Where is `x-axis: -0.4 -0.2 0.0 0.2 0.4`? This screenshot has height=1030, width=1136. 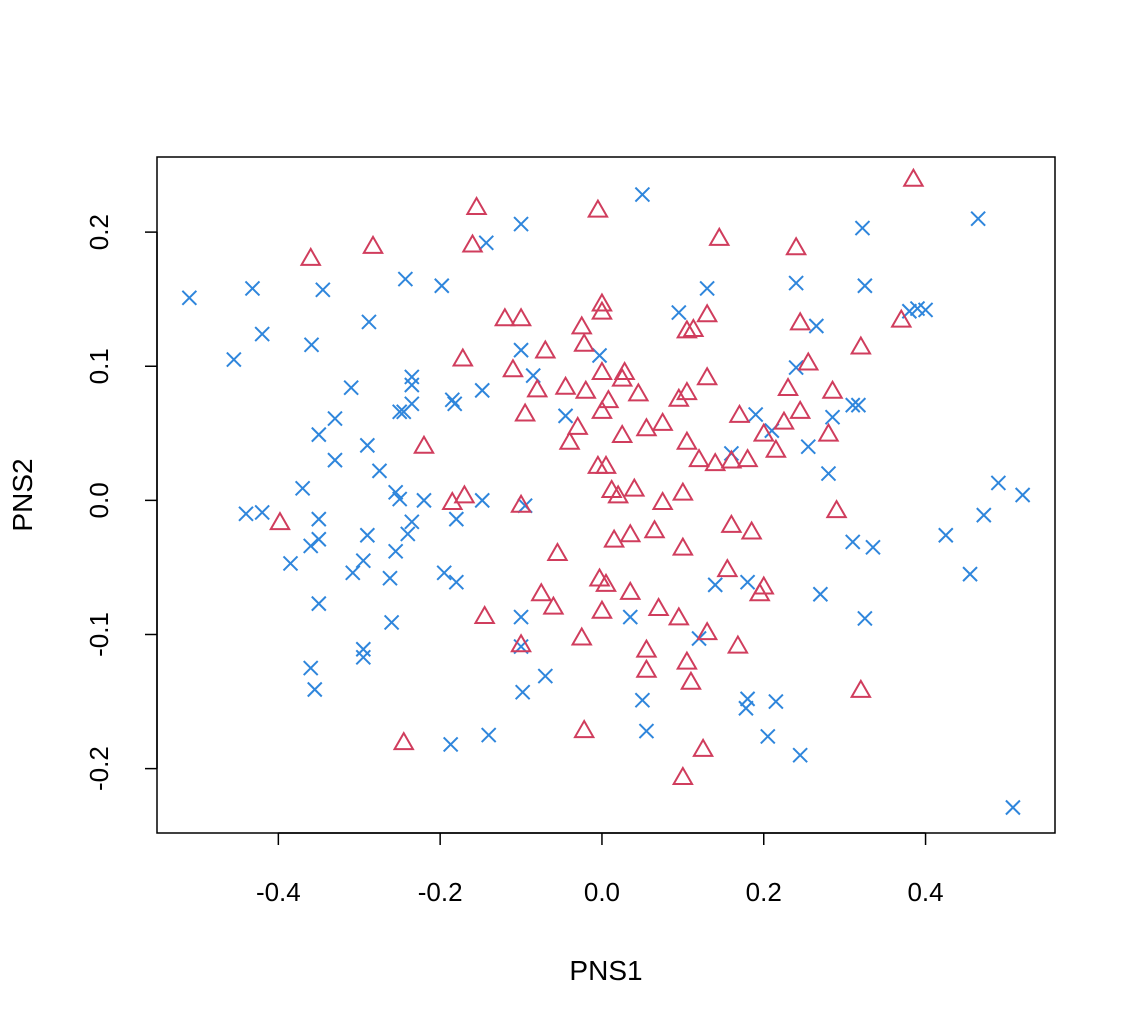 x-axis: -0.4 -0.2 0.0 0.2 0.4 is located at coordinates (600, 869).